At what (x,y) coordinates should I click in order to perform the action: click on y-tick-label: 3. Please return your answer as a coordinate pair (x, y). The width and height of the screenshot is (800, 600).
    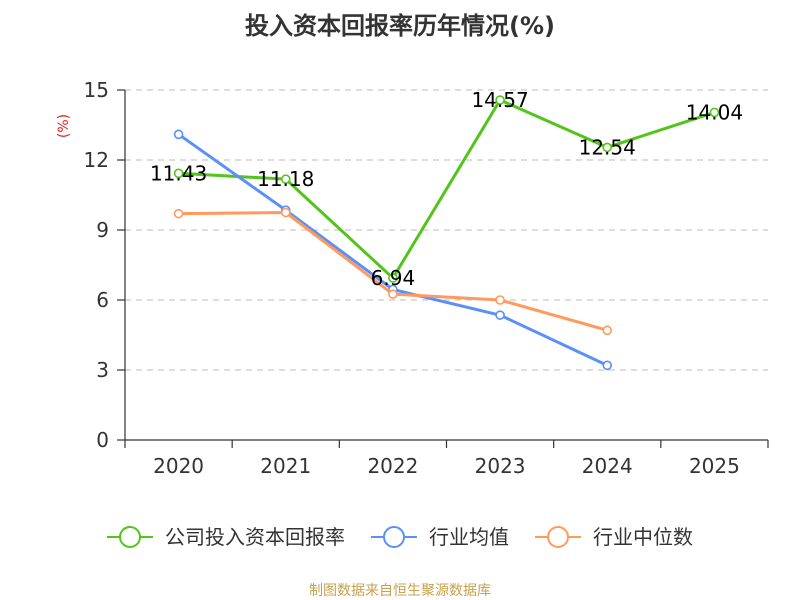
    Looking at the image, I should click on (102, 370).